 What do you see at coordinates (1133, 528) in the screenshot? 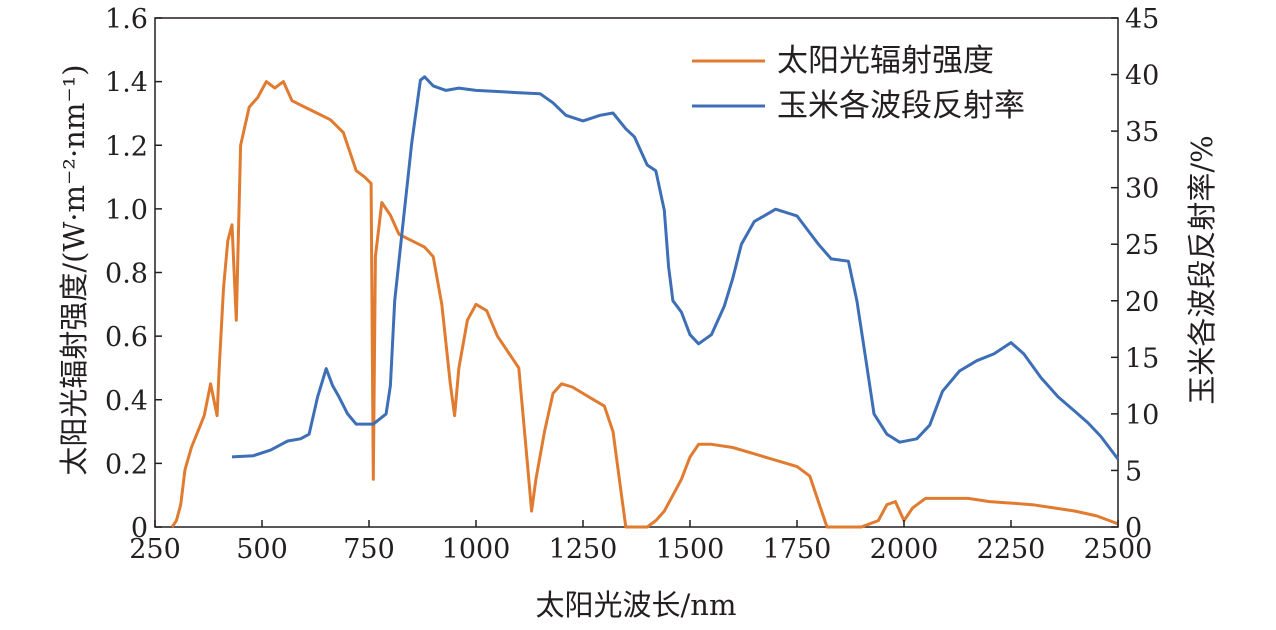
I see `y-right-tick-label: 0` at bounding box center [1133, 528].